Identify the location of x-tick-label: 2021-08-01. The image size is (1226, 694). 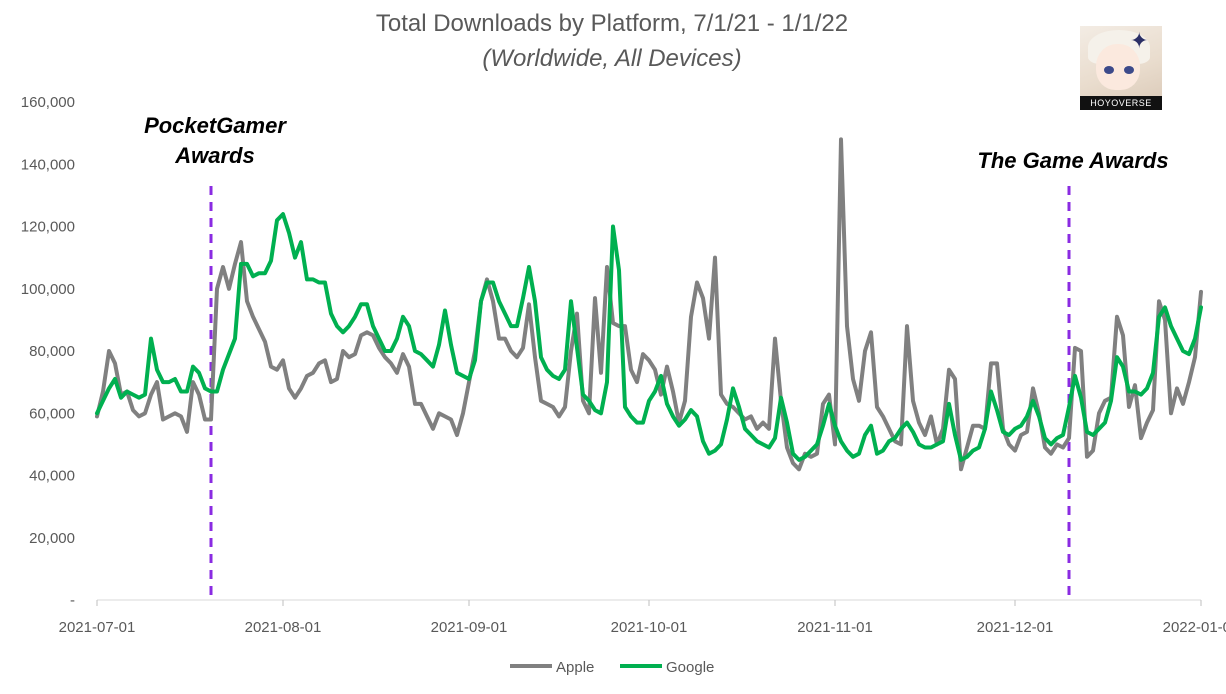
(283, 627).